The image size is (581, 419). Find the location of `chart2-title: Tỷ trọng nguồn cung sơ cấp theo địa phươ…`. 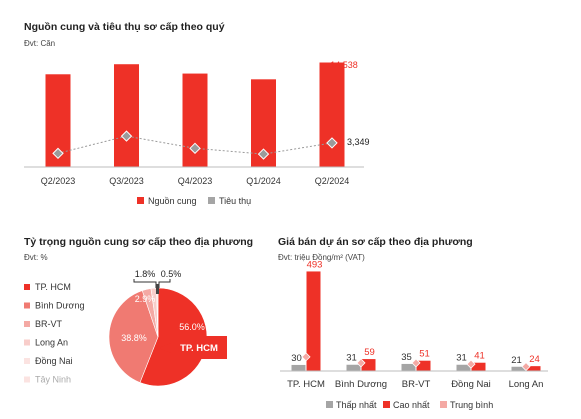

chart2-title: Tỷ trọng nguồn cung sơ cấp theo địa phươ… is located at coordinates (138, 242).